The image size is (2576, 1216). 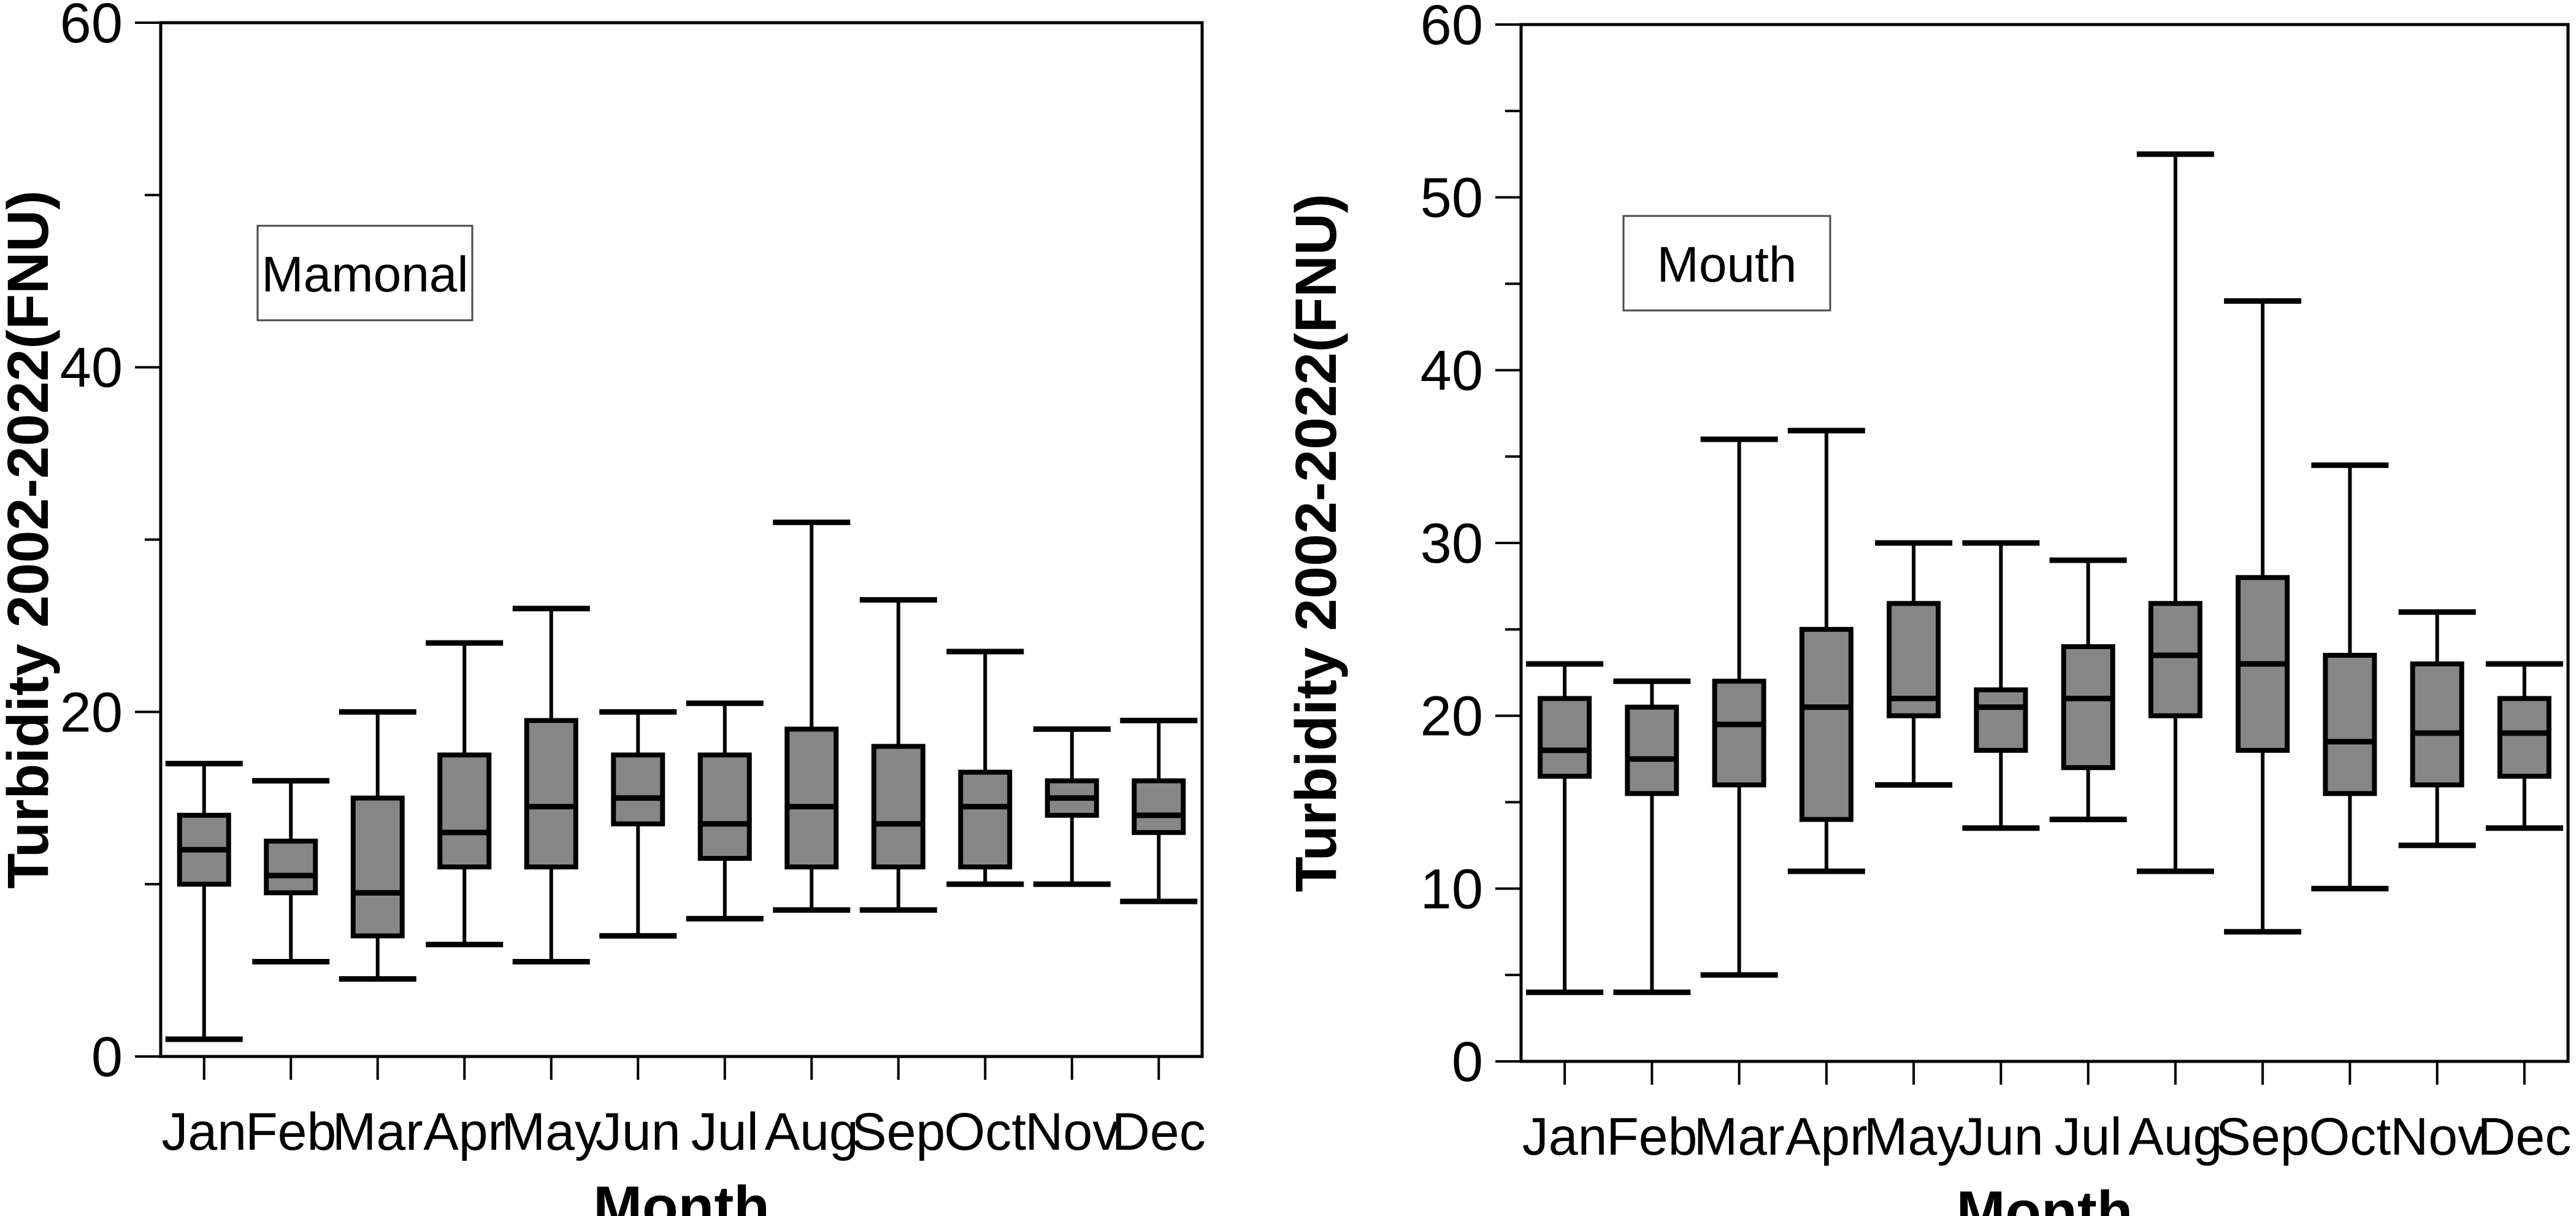 I want to click on box-group-mamonal-jan, so click(x=204, y=901).